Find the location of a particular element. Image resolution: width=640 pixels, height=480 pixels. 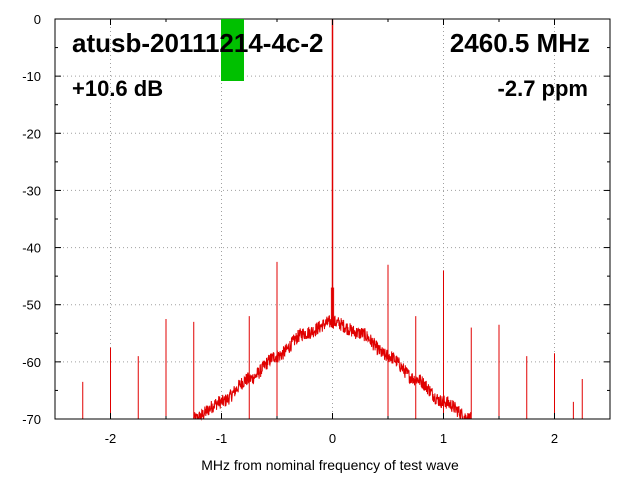

x-tick-label: 1 is located at coordinates (443, 438).